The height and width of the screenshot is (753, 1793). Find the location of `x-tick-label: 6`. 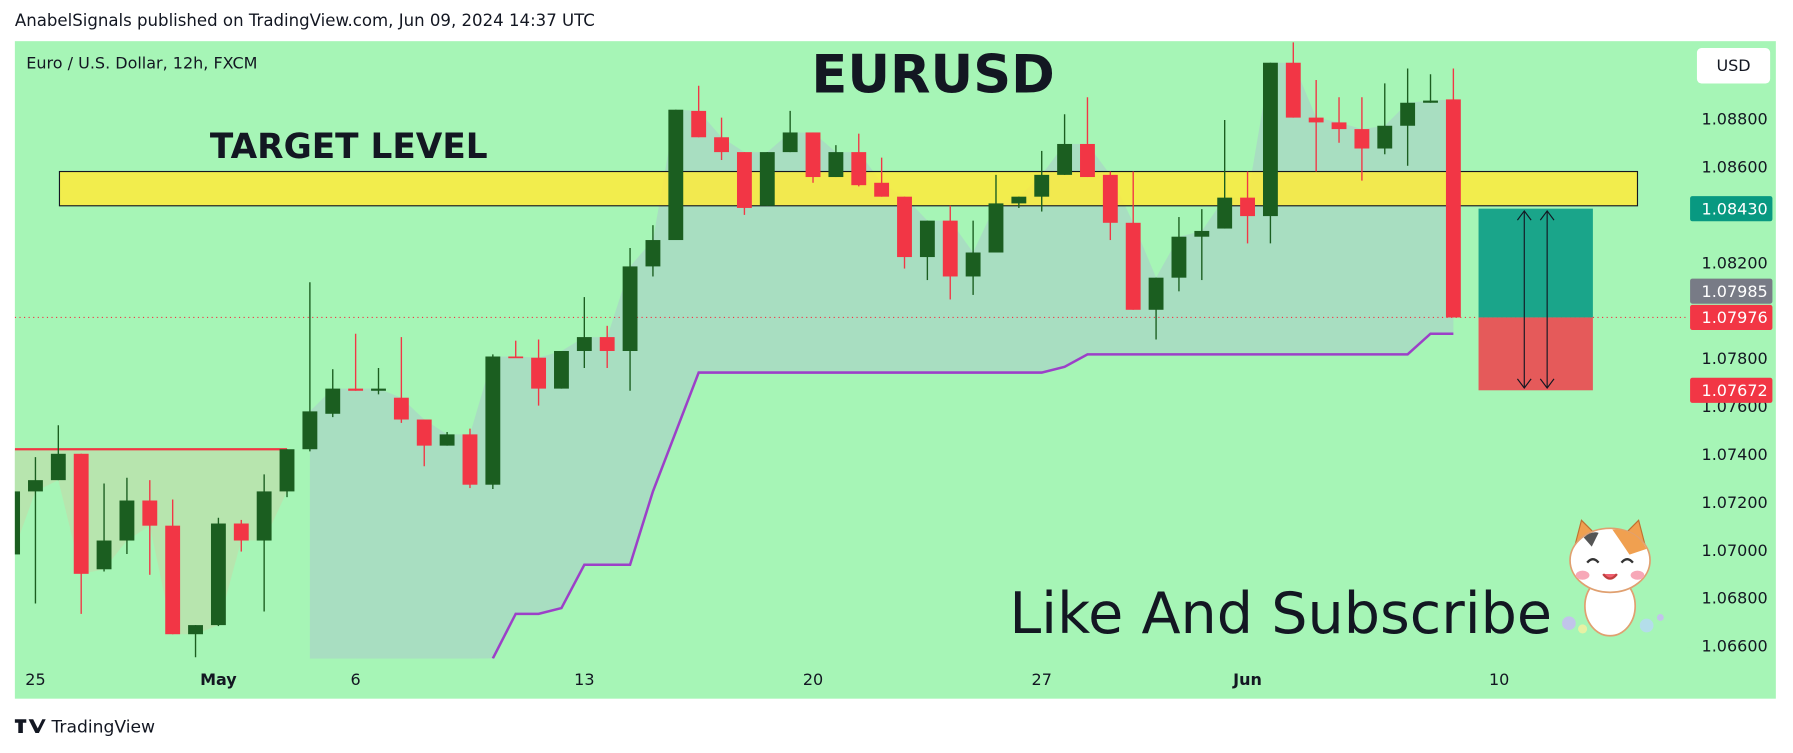

x-tick-label: 6 is located at coordinates (356, 679).